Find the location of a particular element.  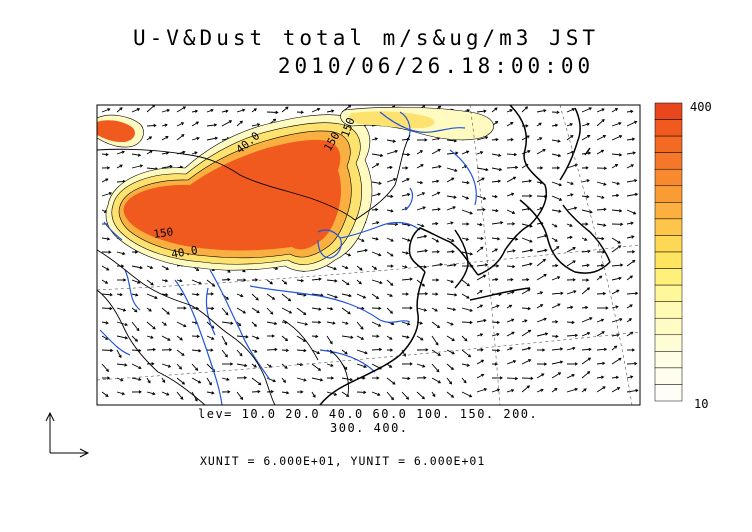

reference-vector-arrows is located at coordinates (67, 434).